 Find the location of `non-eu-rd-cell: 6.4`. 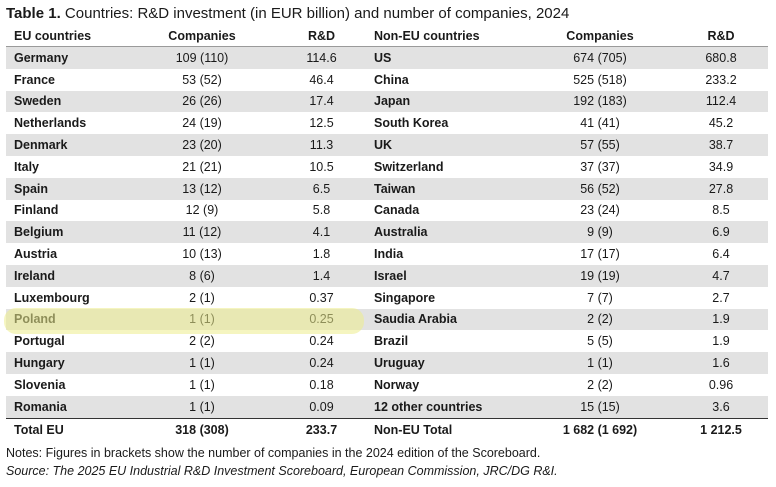

non-eu-rd-cell: 6.4 is located at coordinates (721, 254).